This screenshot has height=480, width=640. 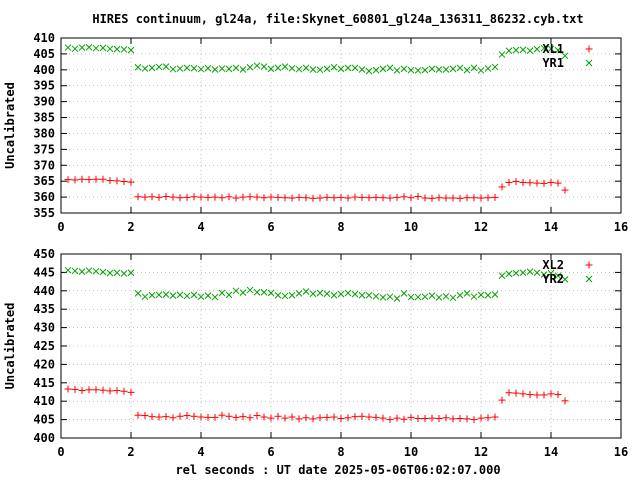 I want to click on y-tick-label: 420, so click(x=44, y=364).